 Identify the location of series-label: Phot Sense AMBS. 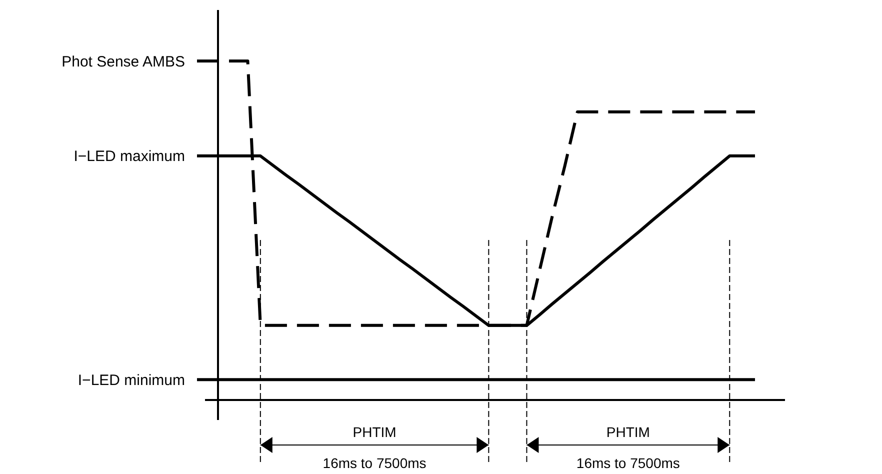
(123, 61).